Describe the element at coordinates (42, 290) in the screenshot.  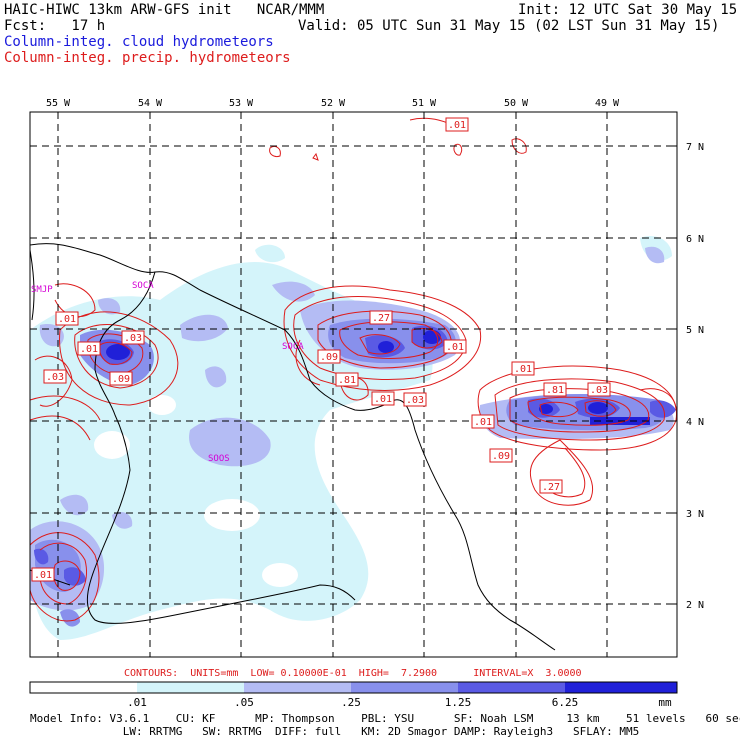
I see `station-label: SMJP` at that location.